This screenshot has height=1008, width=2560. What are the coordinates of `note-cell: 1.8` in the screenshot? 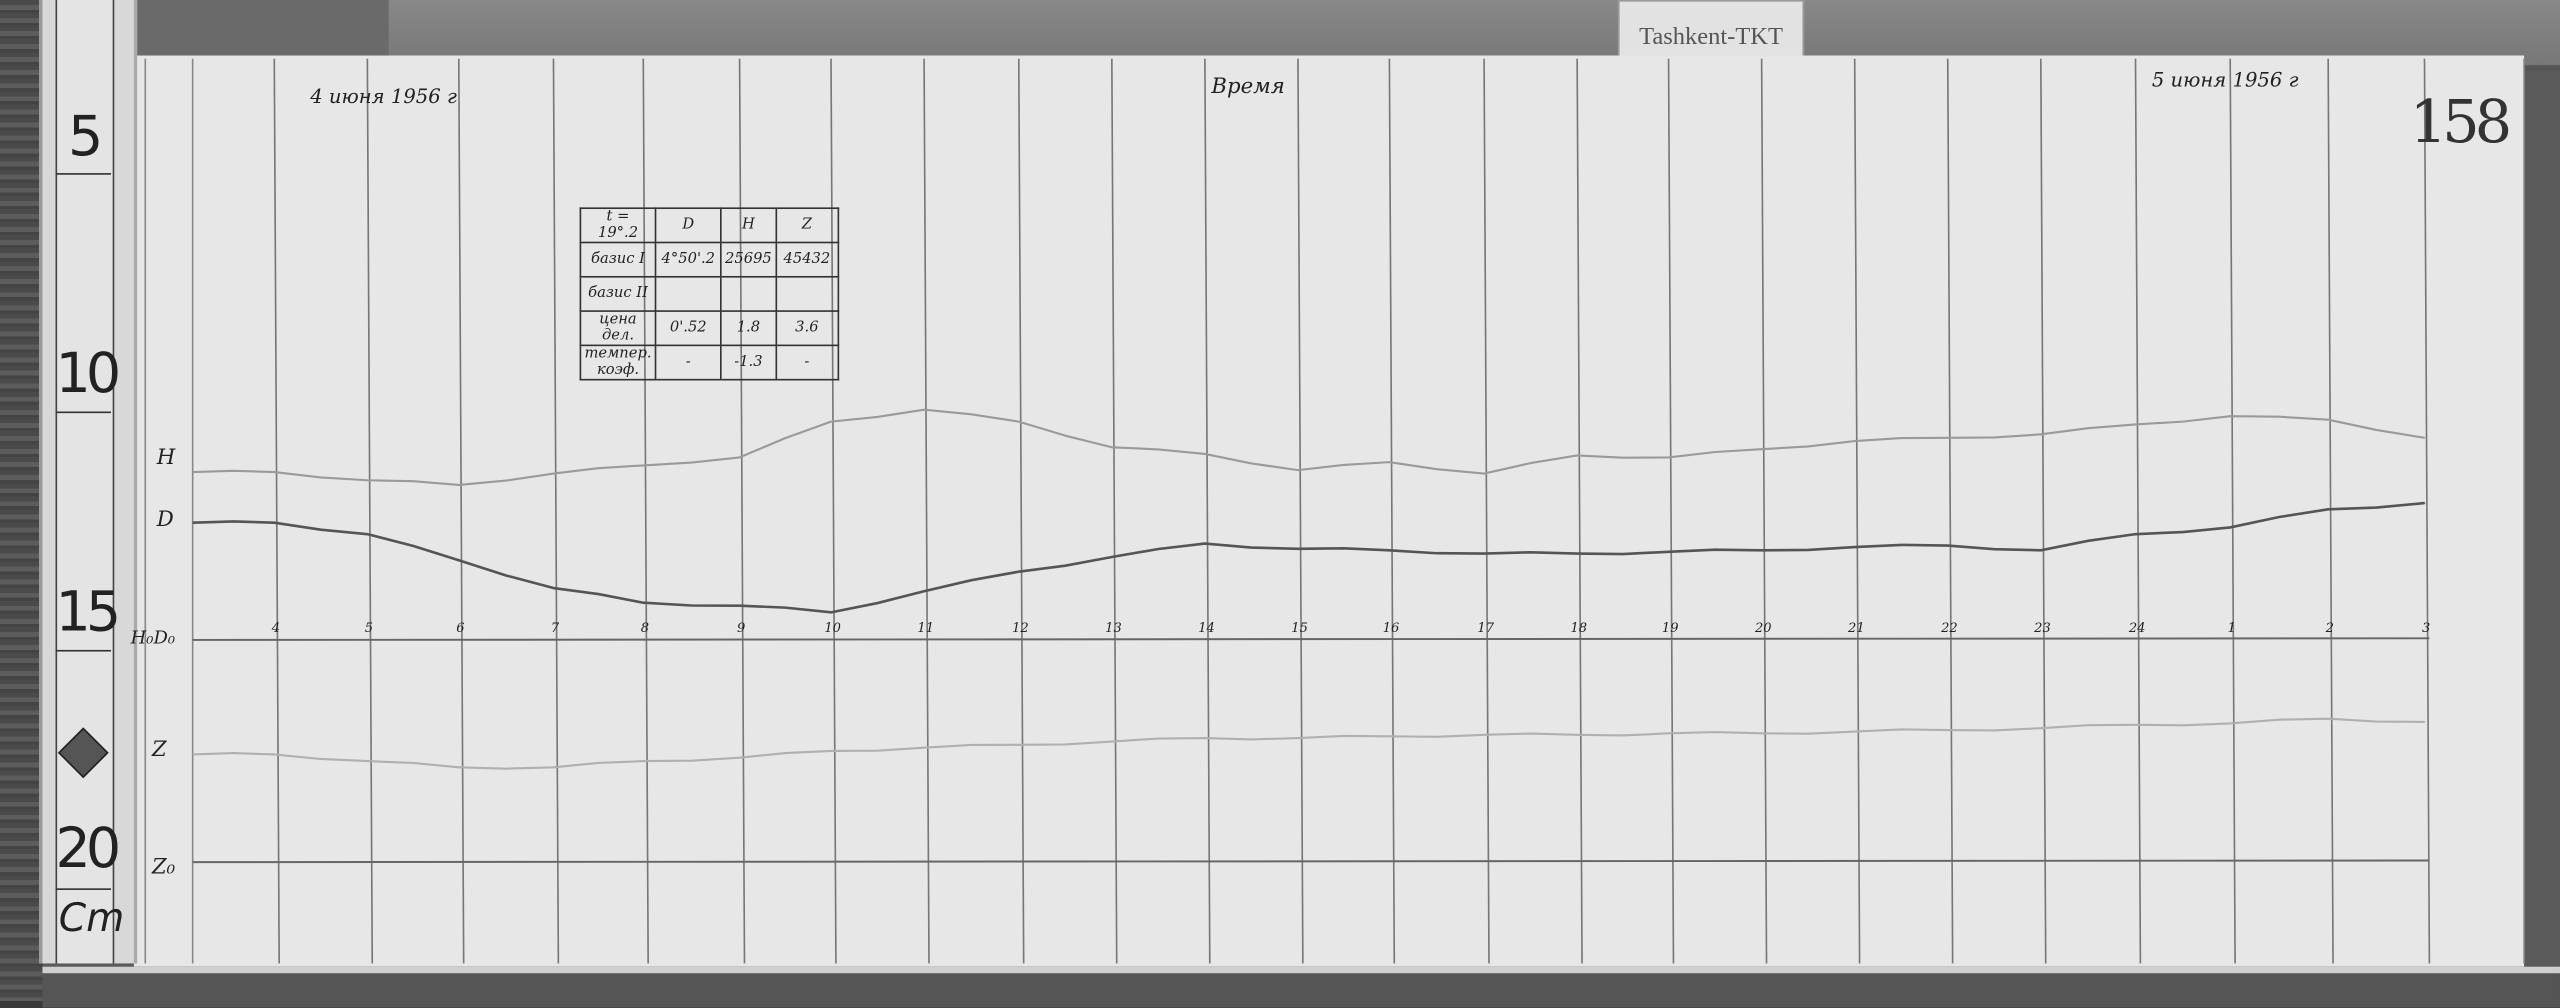 It's located at (748, 328).